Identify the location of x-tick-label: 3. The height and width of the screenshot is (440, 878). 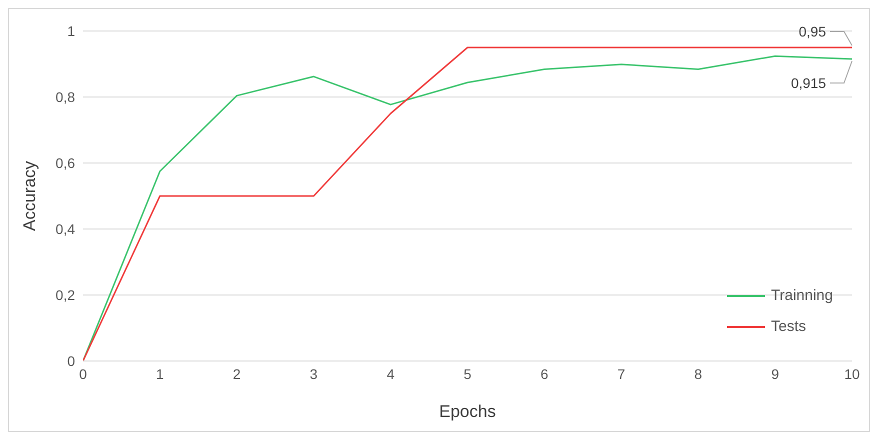
(314, 374).